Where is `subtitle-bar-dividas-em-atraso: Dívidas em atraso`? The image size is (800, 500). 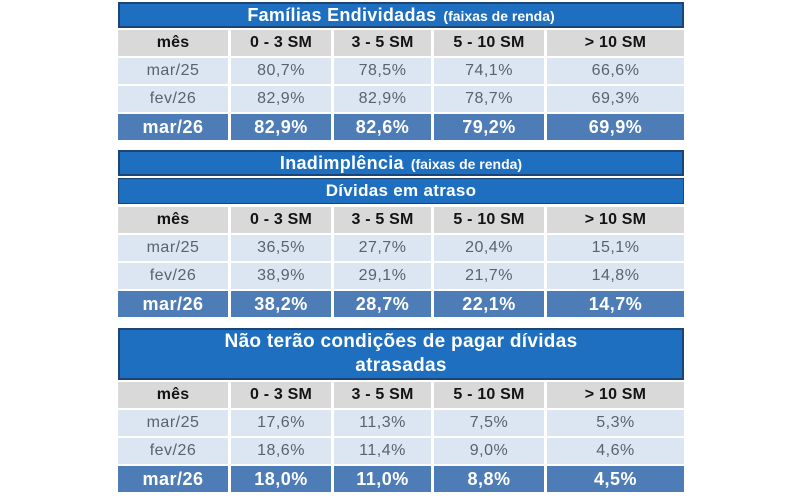 subtitle-bar-dividas-em-atraso: Dívidas em atraso is located at coordinates (401, 191).